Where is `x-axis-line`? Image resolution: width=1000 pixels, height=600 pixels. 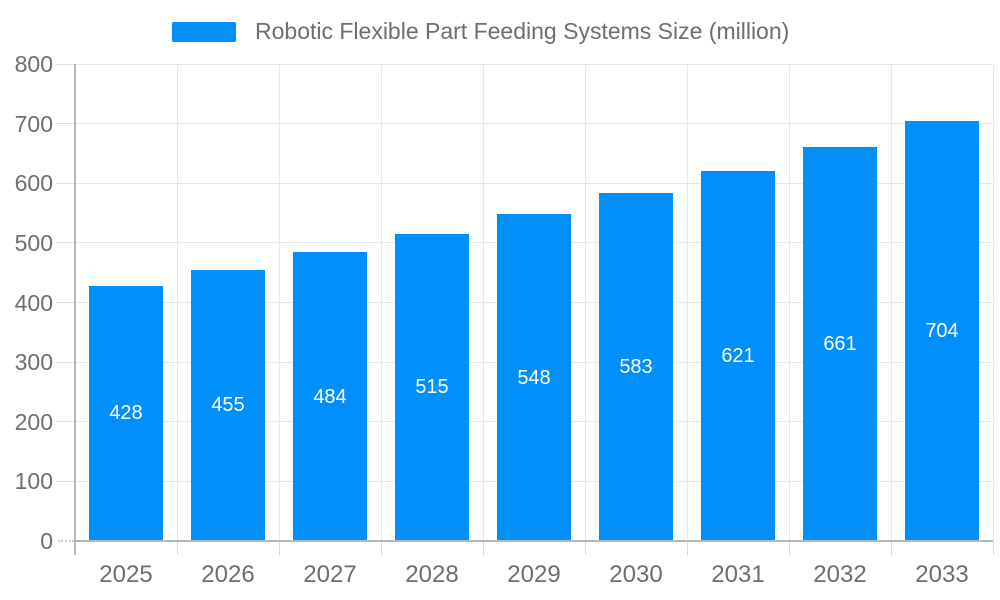 x-axis-line is located at coordinates (534, 541).